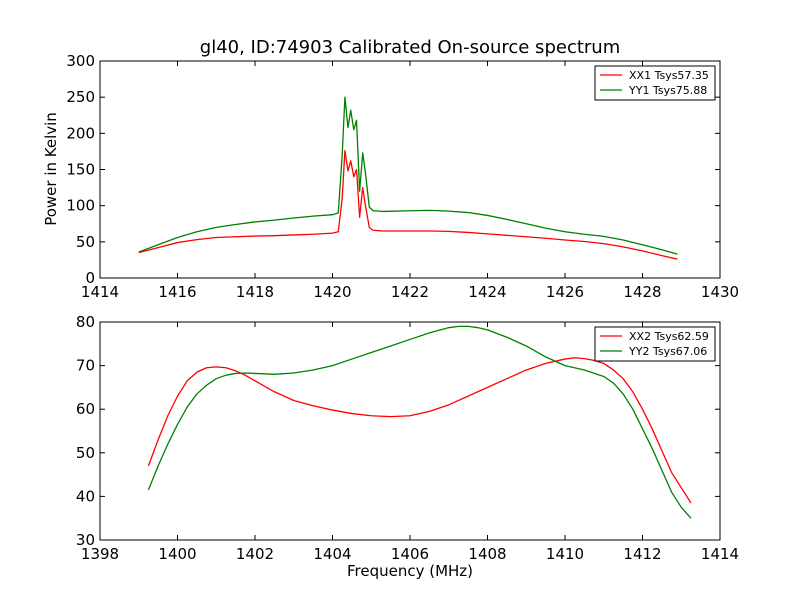 The width and height of the screenshot is (800, 600). What do you see at coordinates (100, 554) in the screenshot?
I see `bottom-x-tick-label: 1398` at bounding box center [100, 554].